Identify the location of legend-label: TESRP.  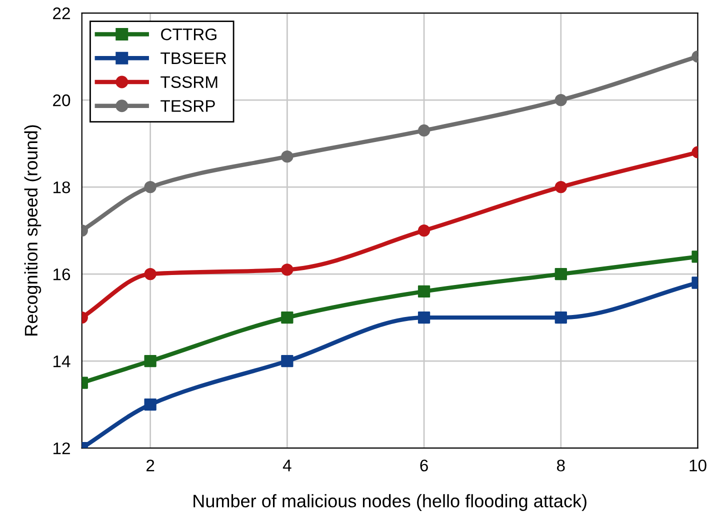
(187, 106).